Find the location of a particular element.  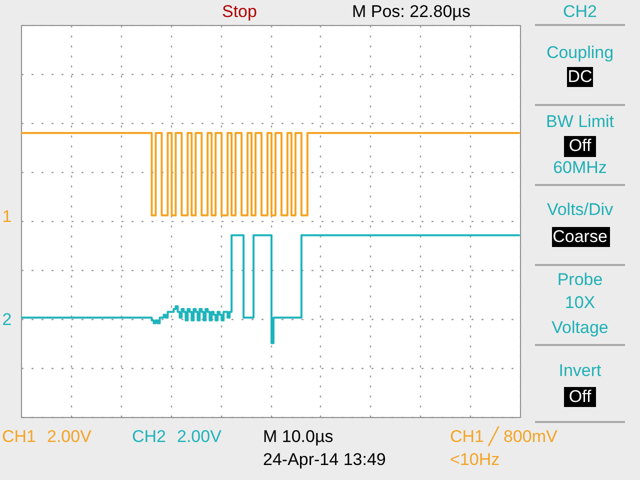

text: 2 is located at coordinates (7, 319).